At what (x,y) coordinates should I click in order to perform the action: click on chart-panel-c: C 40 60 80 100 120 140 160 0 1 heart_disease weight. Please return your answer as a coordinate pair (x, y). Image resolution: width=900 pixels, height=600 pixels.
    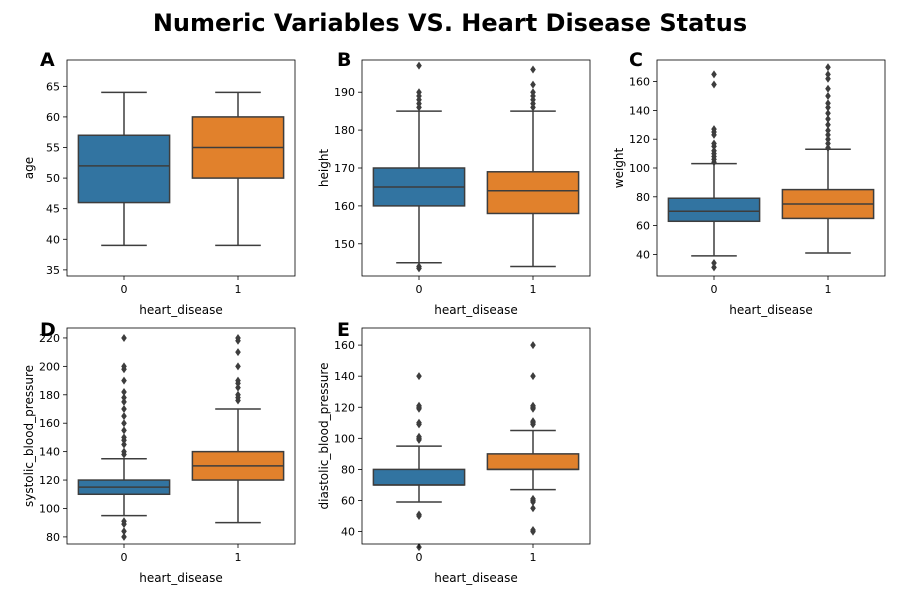
    Looking at the image, I should click on (749, 183).